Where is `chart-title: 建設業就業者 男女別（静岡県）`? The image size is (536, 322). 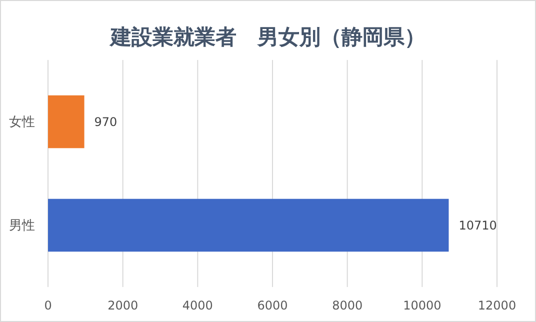
chart-title: 建設業就業者 男女別（静岡県） is located at coordinates (267, 37).